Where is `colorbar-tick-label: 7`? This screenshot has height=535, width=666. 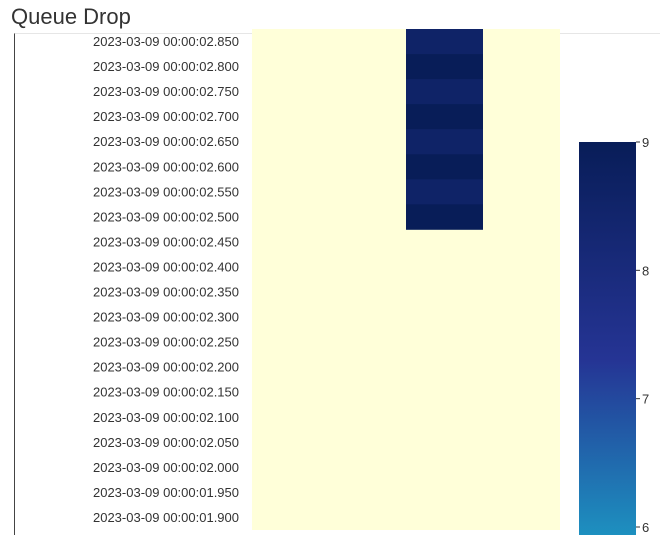 colorbar-tick-label: 7 is located at coordinates (645, 399).